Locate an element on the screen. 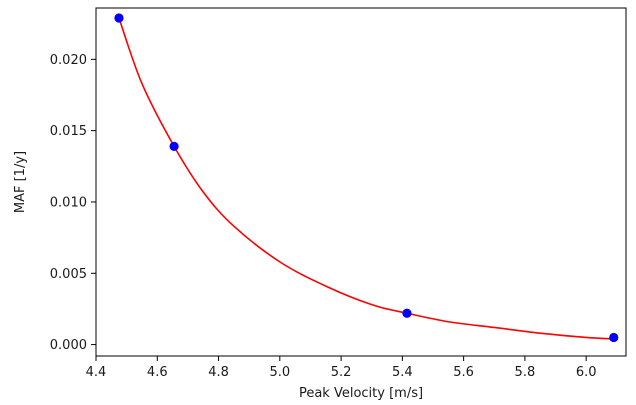  x-tick-label: 4.6 is located at coordinates (157, 372).